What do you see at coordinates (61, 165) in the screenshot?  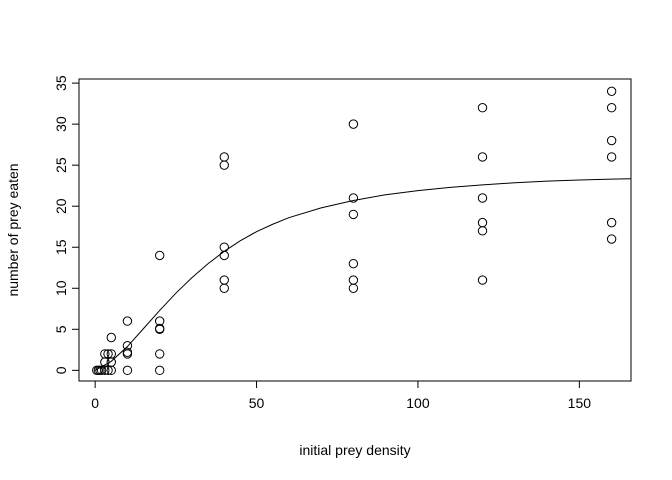 I see `y-tick-label: 25` at bounding box center [61, 165].